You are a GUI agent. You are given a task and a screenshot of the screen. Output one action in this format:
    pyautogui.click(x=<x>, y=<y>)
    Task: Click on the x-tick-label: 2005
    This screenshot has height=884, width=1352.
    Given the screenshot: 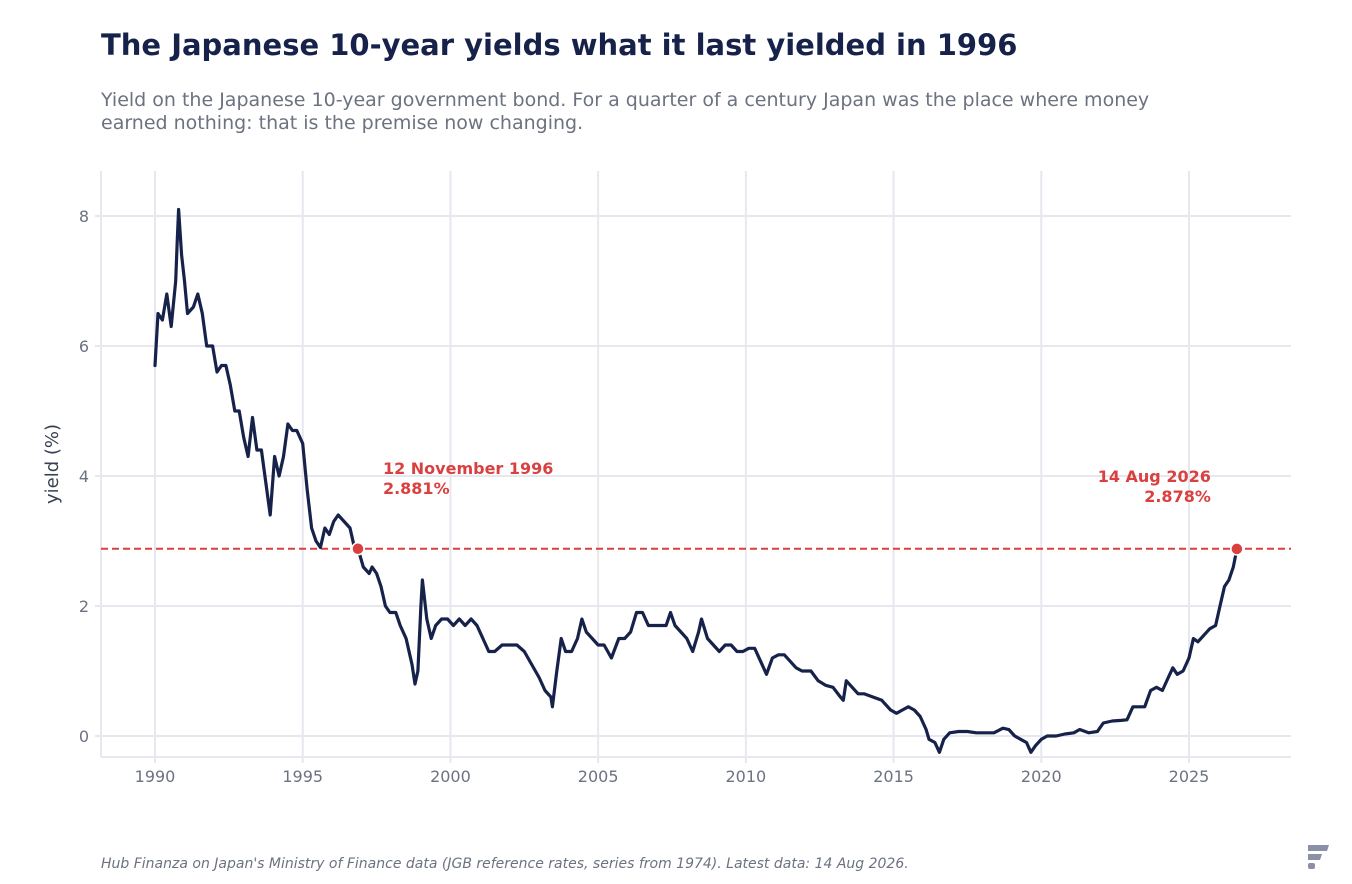 What is the action you would take?
    pyautogui.click(x=598, y=776)
    